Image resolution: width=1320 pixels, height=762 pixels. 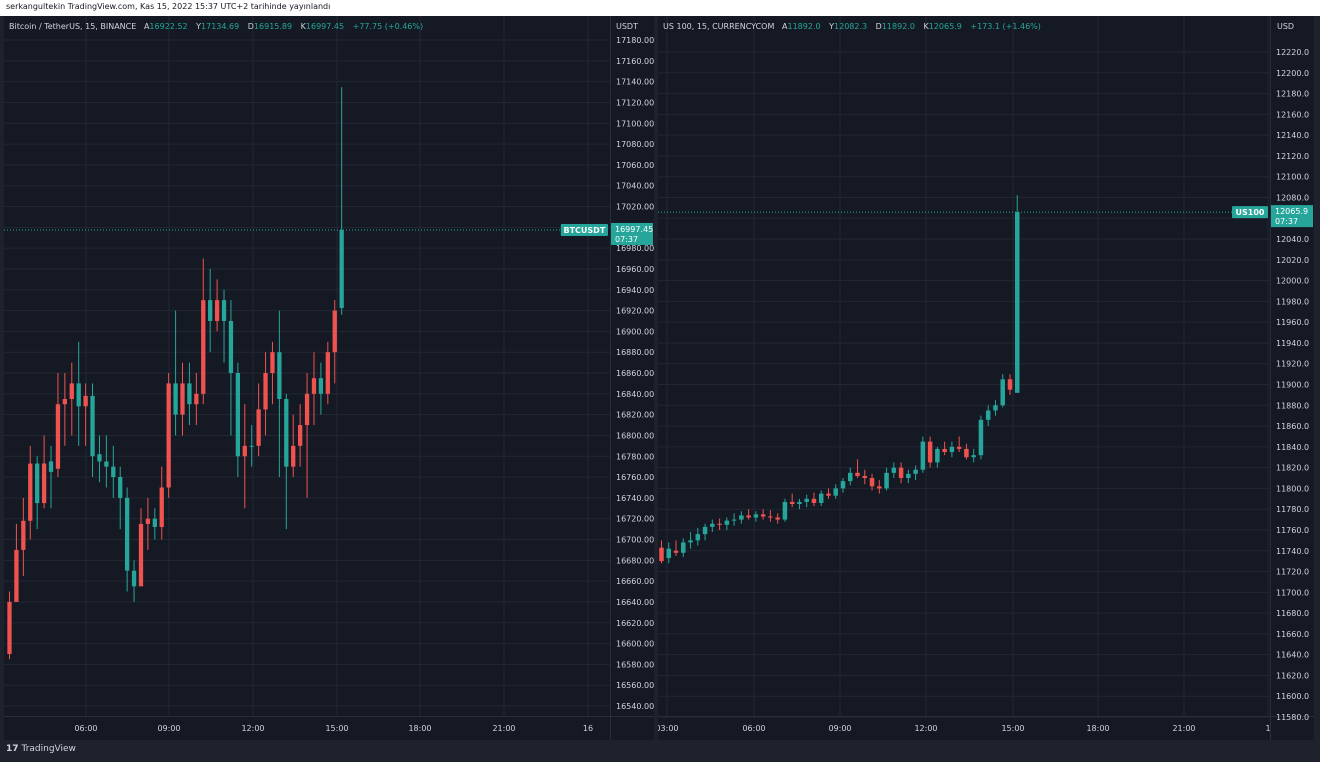 I want to click on price-tick-label: 11860.0, so click(x=1292, y=426).